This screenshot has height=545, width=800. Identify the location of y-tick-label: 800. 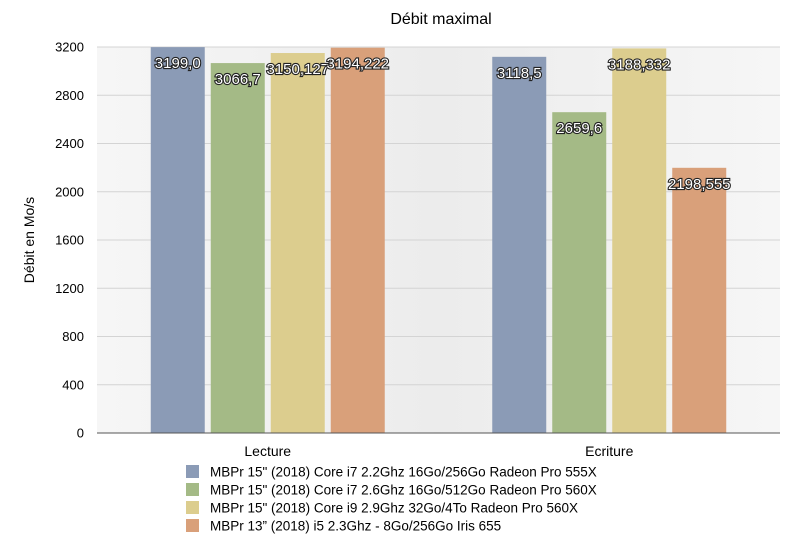
(73, 336).